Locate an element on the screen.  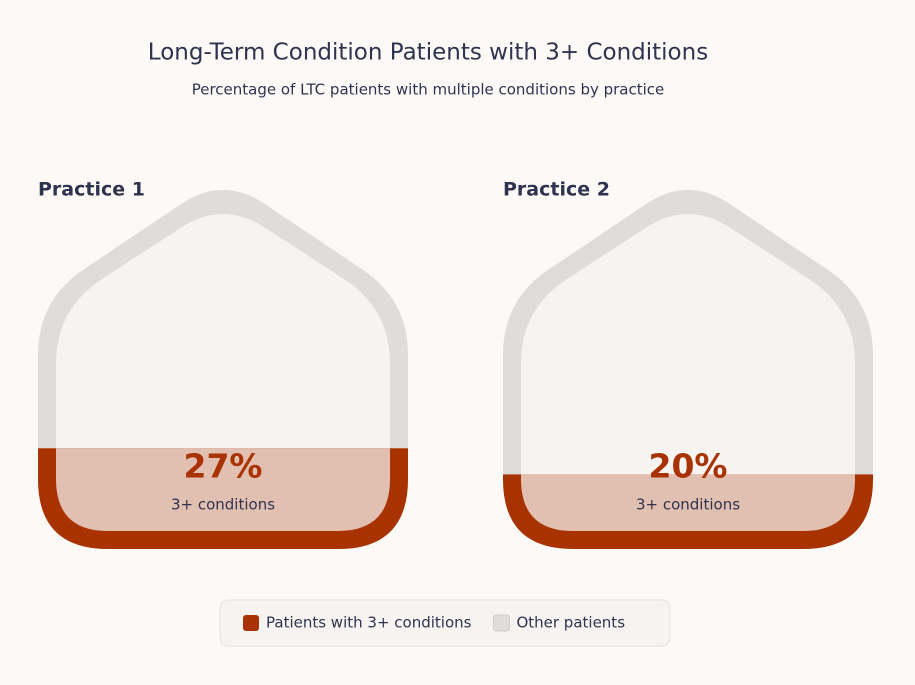
legend is located at coordinates (445, 623).